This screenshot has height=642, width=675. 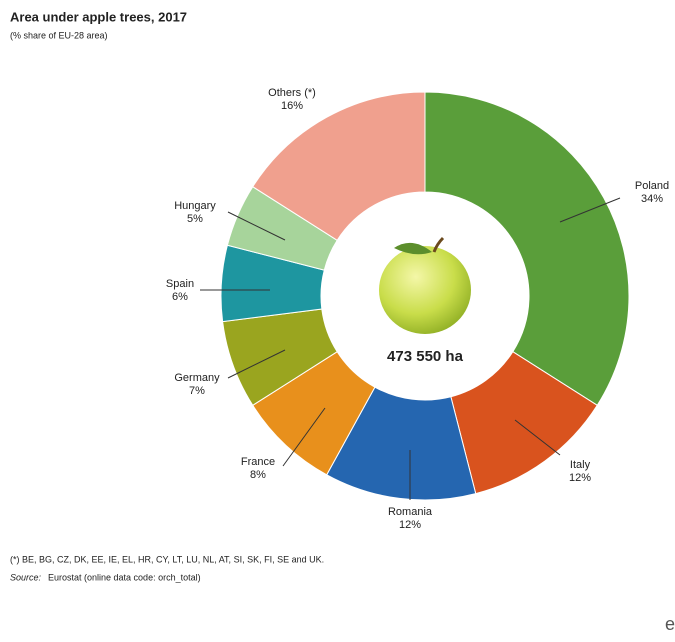 What do you see at coordinates (180, 297) in the screenshot?
I see `slice-value-label: 6%` at bounding box center [180, 297].